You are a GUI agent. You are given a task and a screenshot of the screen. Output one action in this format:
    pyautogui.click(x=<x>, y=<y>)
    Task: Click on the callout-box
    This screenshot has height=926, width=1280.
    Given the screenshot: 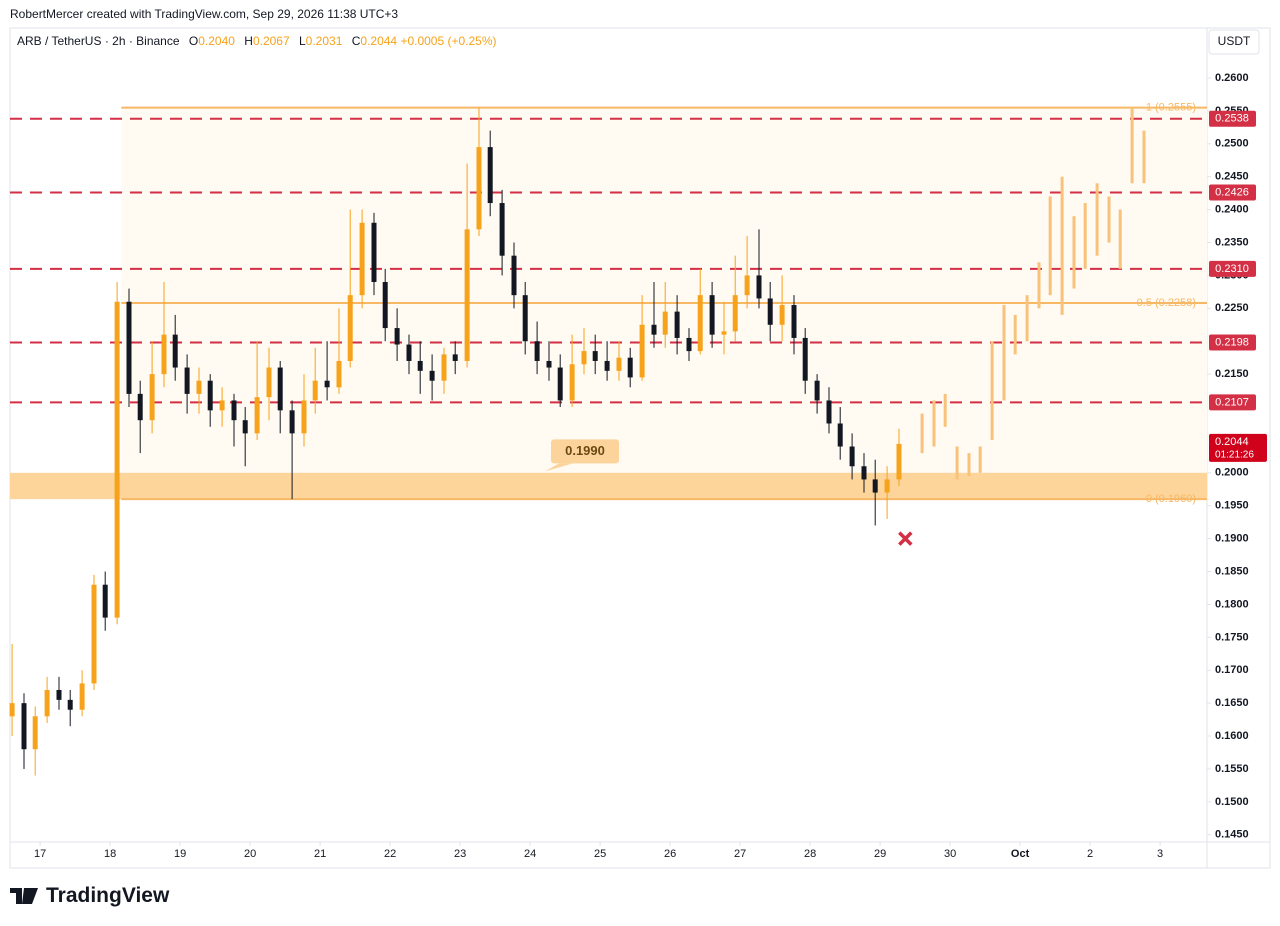 What is the action you would take?
    pyautogui.click(x=585, y=451)
    